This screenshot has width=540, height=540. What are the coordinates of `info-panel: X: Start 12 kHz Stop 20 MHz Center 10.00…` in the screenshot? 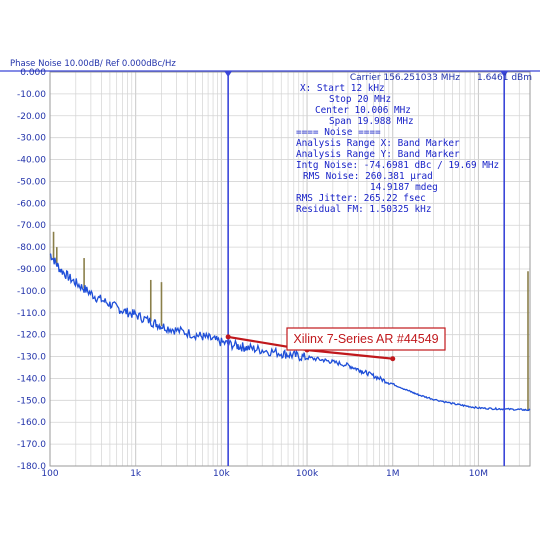 It's located at (397, 149).